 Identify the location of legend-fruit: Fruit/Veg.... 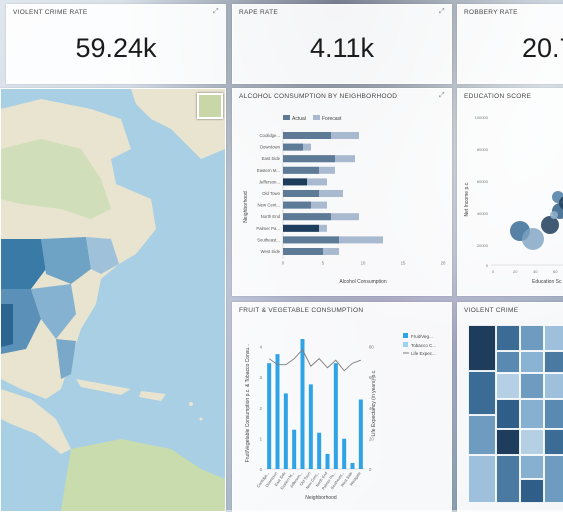
(422, 336).